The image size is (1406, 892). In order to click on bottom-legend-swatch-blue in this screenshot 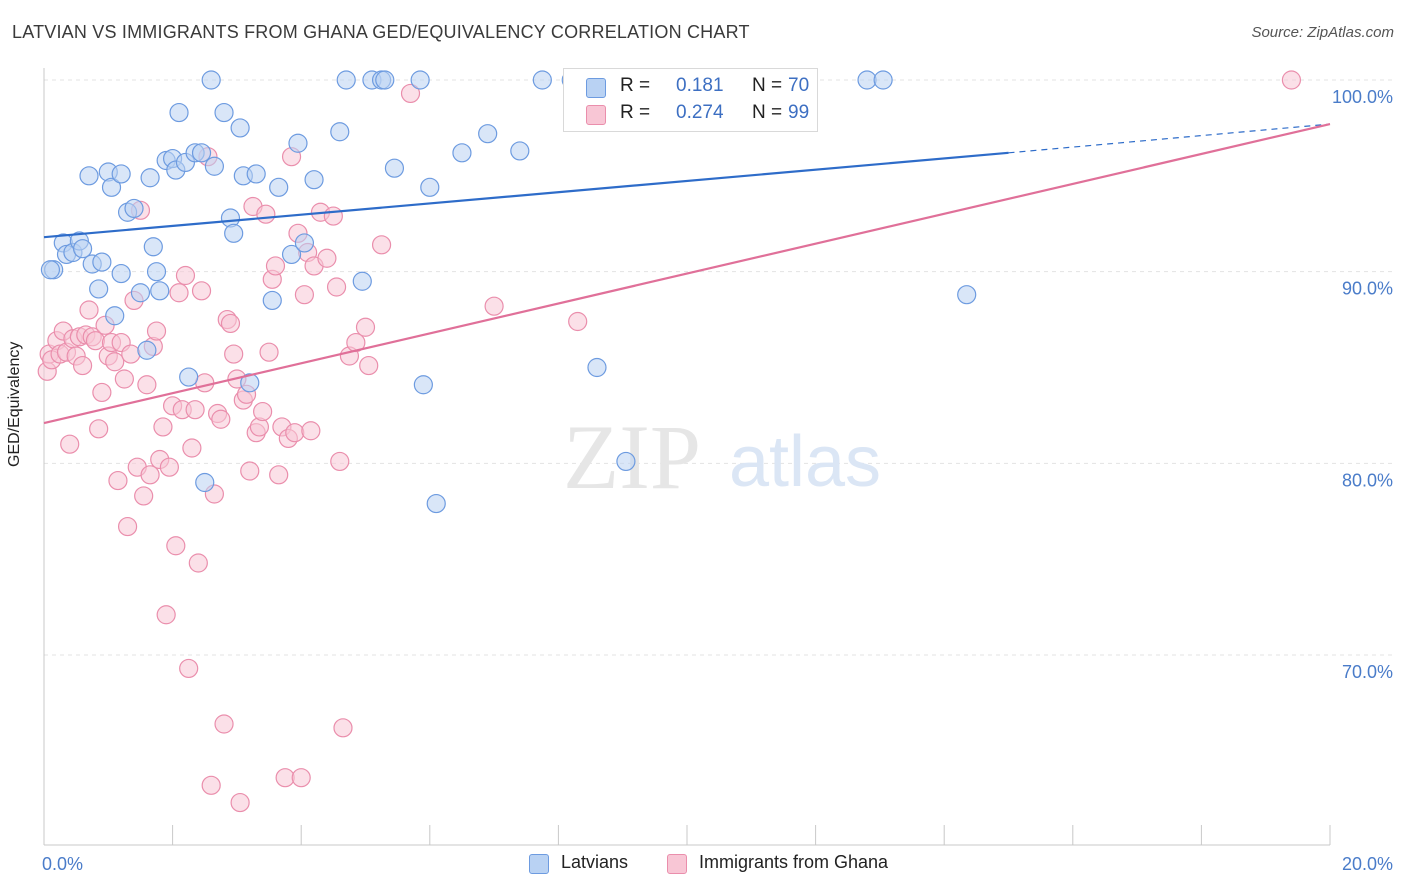, I will do `click(539, 864)`.